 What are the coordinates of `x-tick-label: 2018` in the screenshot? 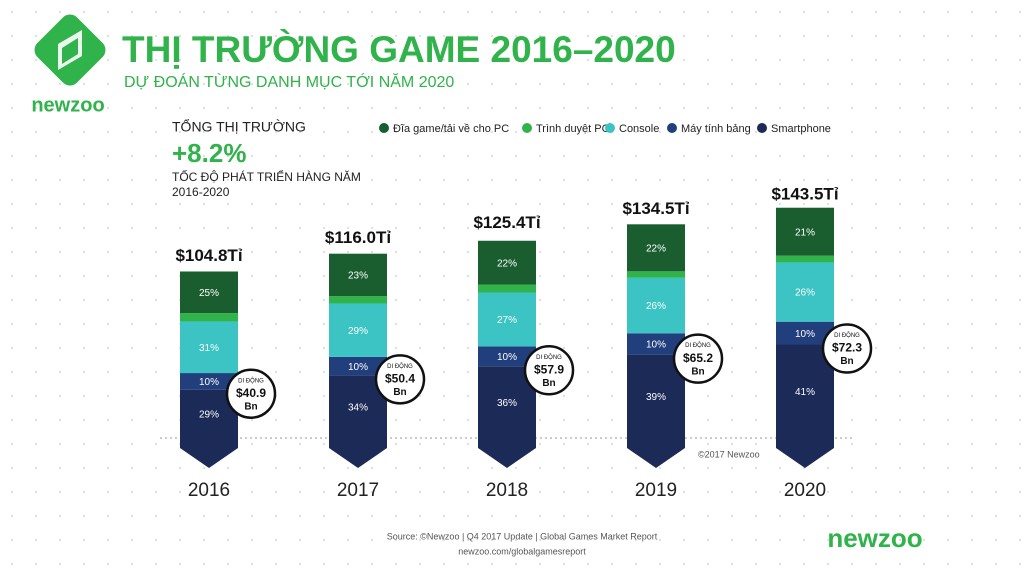 It's located at (507, 490).